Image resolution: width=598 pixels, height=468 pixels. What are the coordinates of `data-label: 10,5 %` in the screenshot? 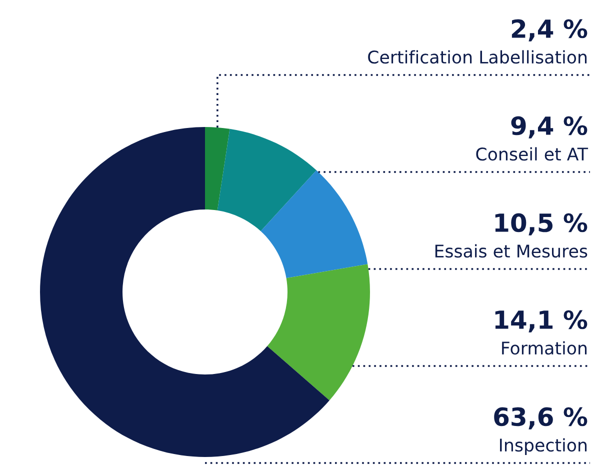 It's located at (541, 224).